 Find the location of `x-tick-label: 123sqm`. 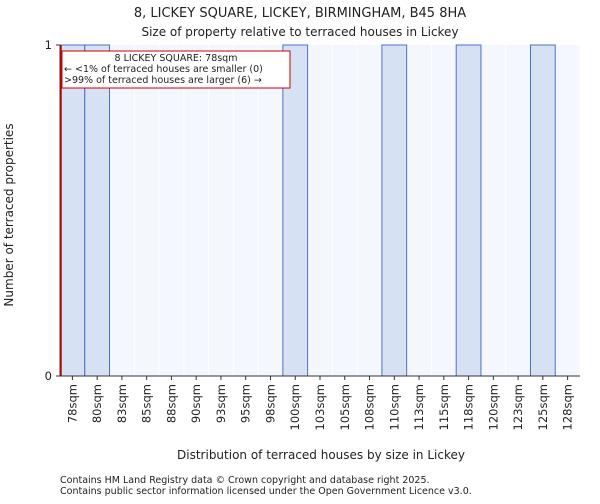

x-tick-label: 123sqm is located at coordinates (518, 407).